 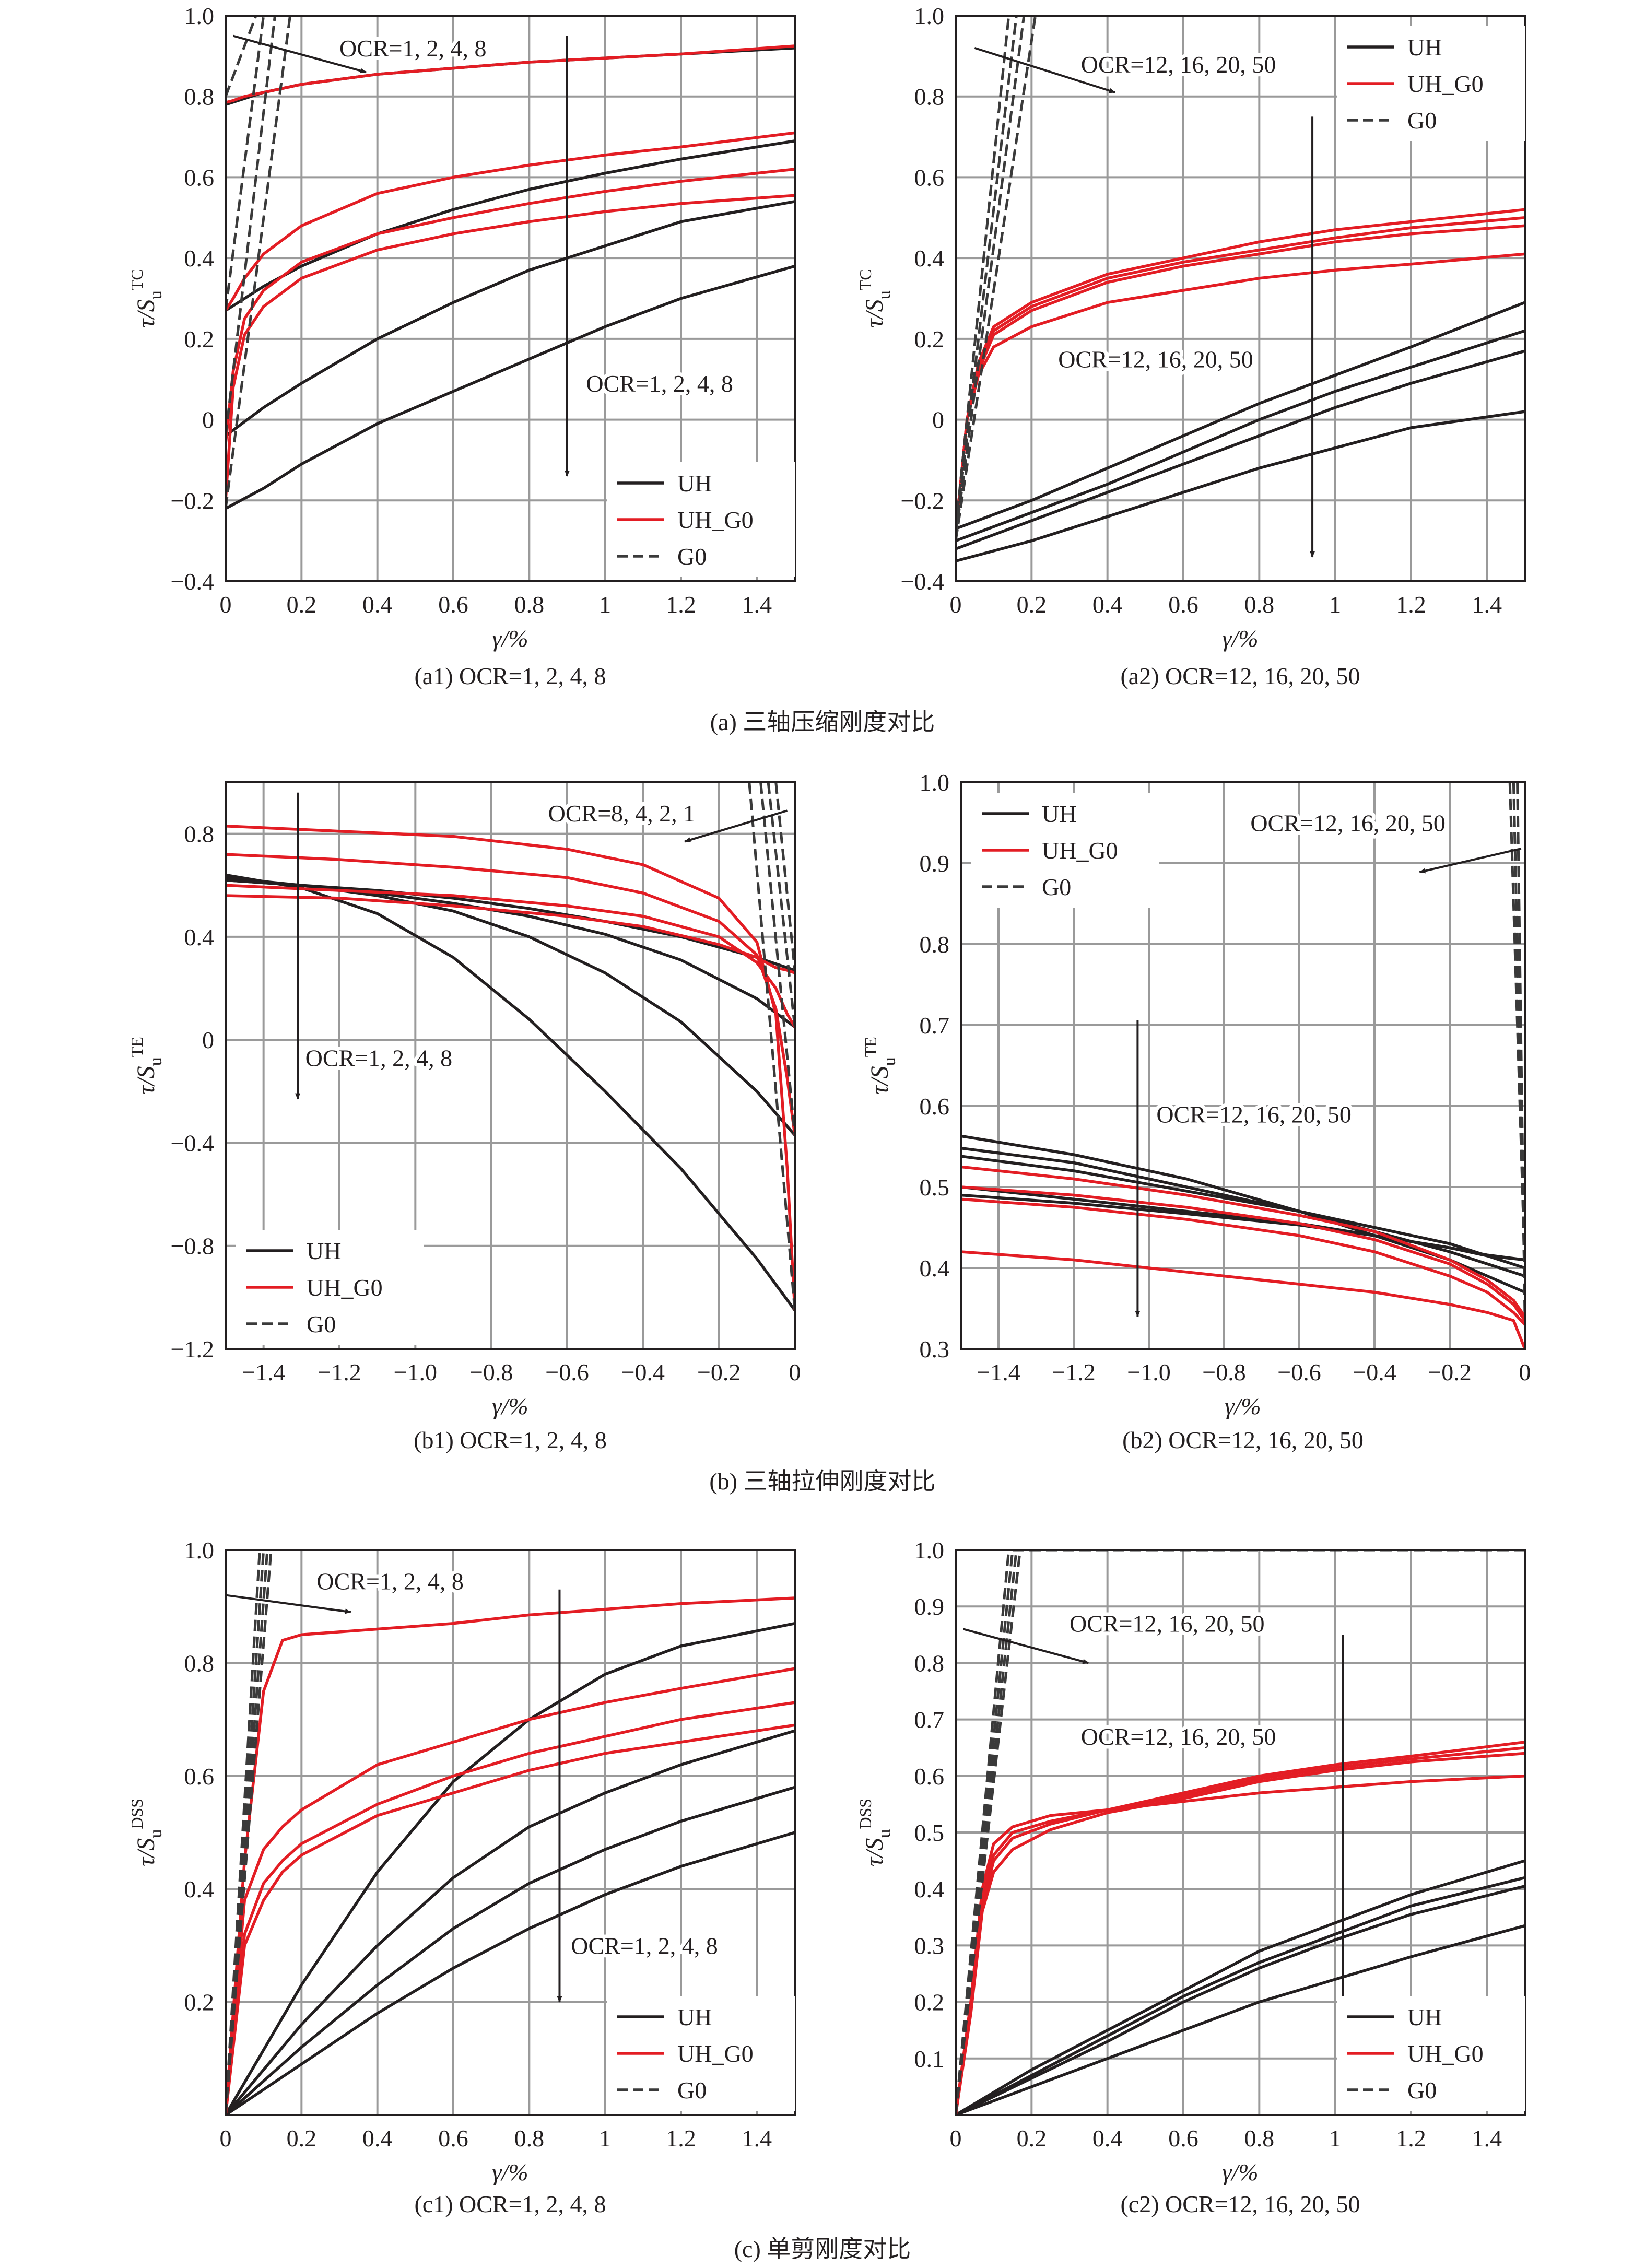 What do you see at coordinates (1240, 676) in the screenshot?
I see `panel-caption: (a2) OCR=12, 16, 20, 50` at bounding box center [1240, 676].